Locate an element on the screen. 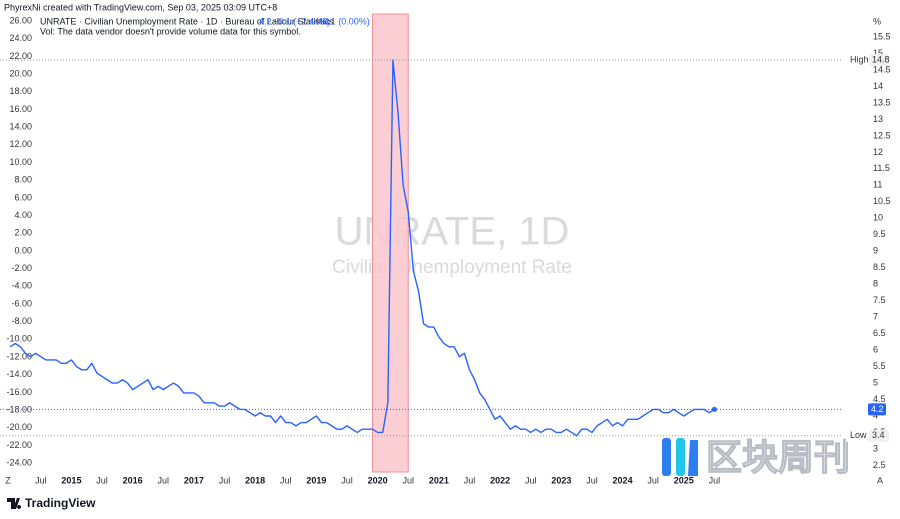 This screenshot has height=519, width=900. brand: TradingView is located at coordinates (51, 503).